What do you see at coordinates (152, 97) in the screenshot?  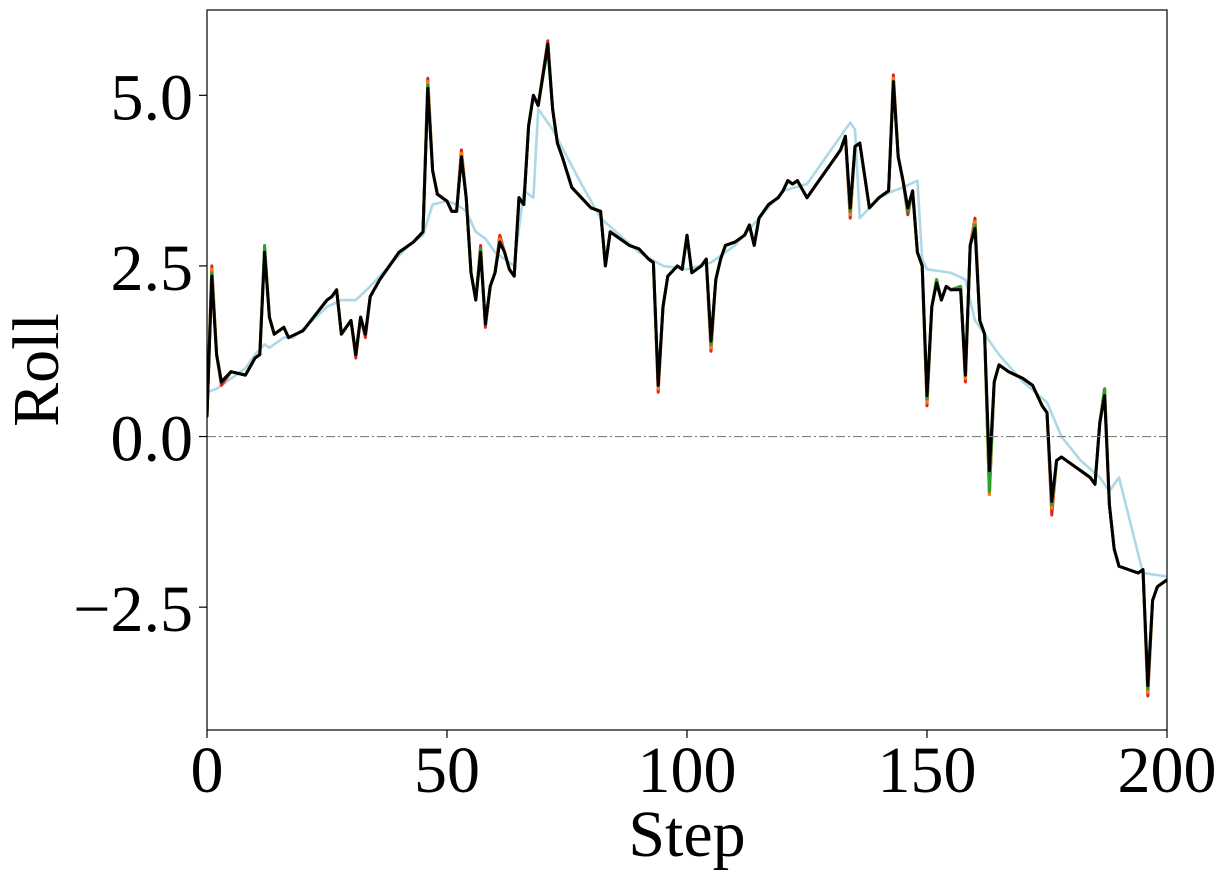 I see `y-tick-label: 5.0` at bounding box center [152, 97].